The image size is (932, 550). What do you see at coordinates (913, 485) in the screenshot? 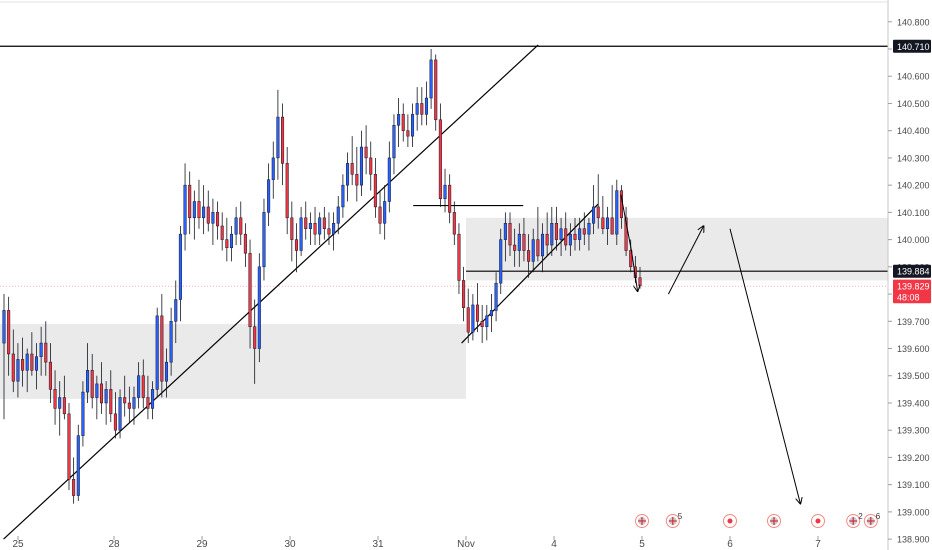
I see `price-tick-label: 139.100` at bounding box center [913, 485].